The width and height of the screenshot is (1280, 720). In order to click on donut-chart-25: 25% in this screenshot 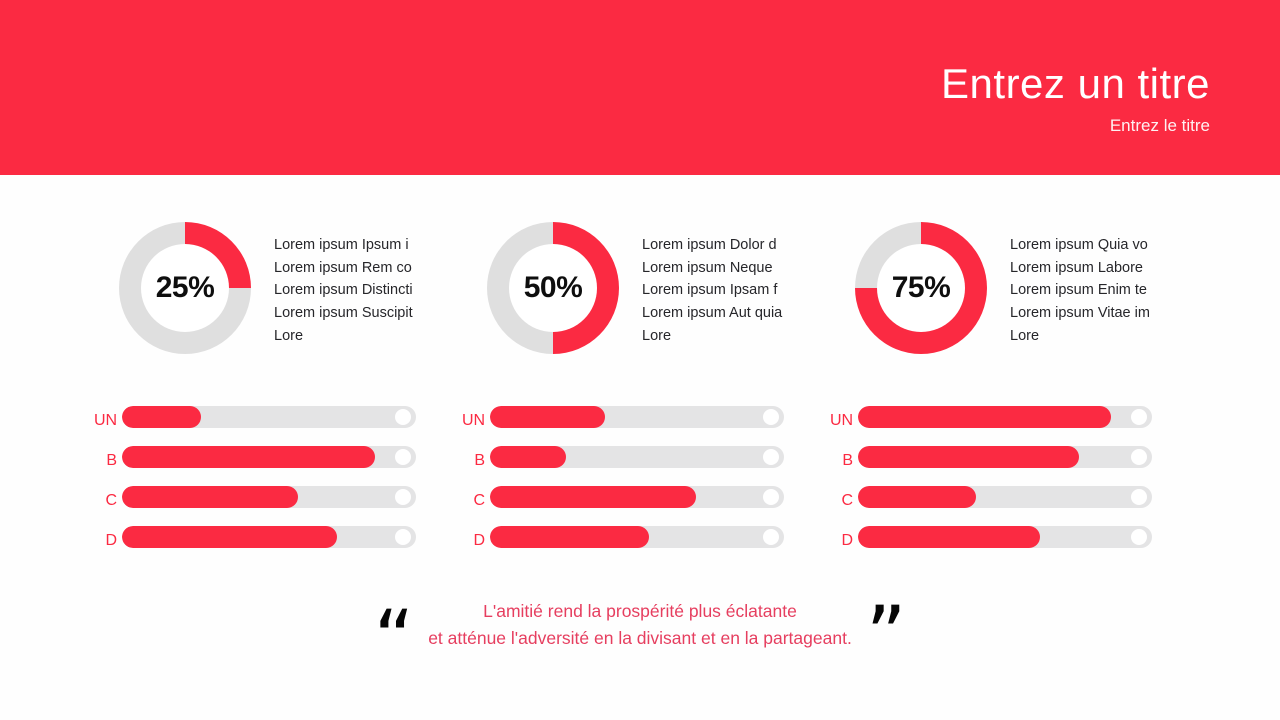, I will do `click(185, 288)`.